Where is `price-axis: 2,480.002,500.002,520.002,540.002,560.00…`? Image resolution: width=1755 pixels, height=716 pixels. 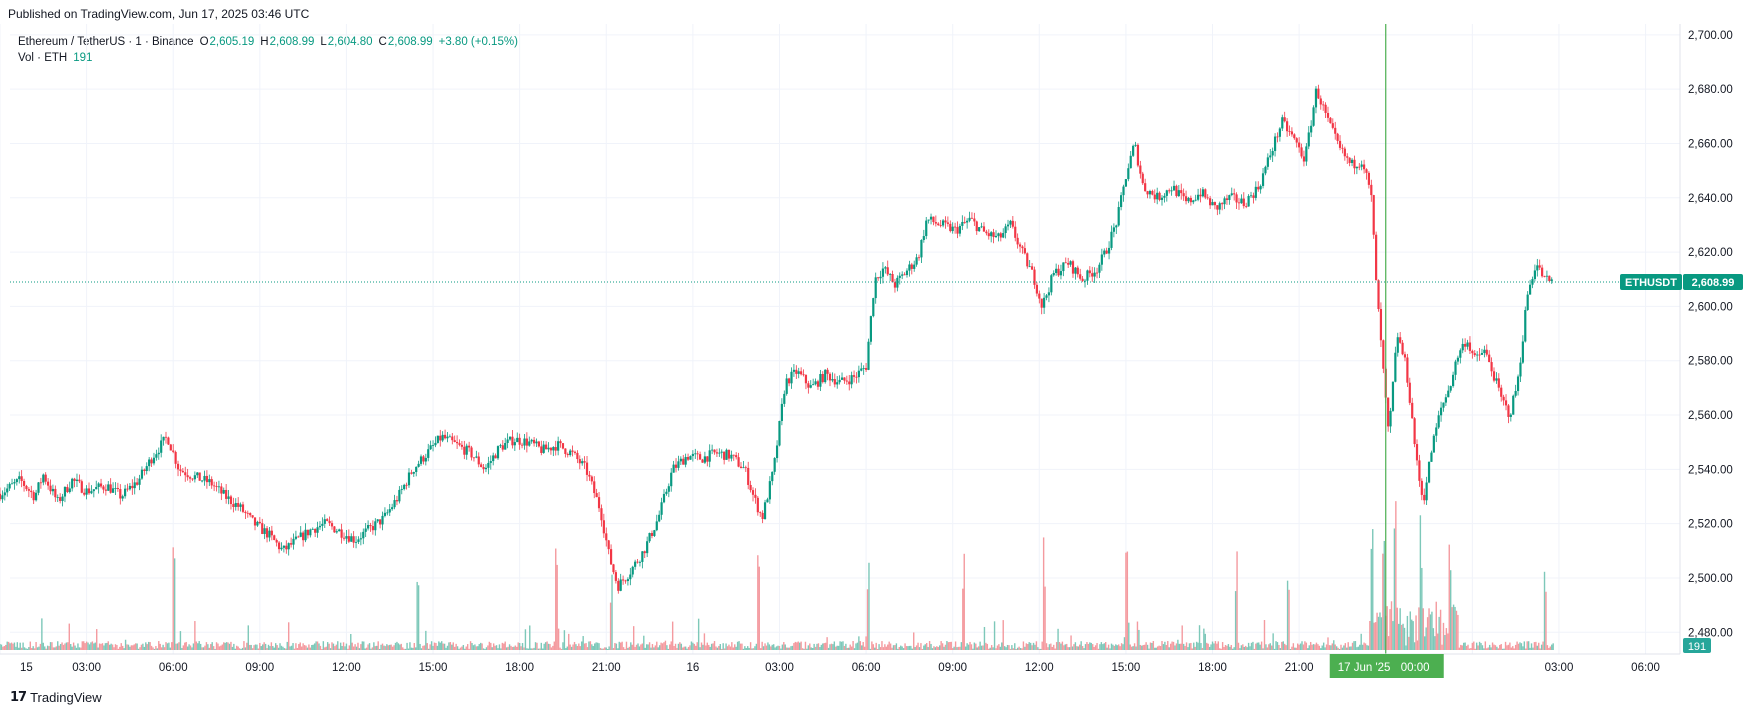 price-axis: 2,480.002,500.002,520.002,540.002,560.00… is located at coordinates (1710, 334).